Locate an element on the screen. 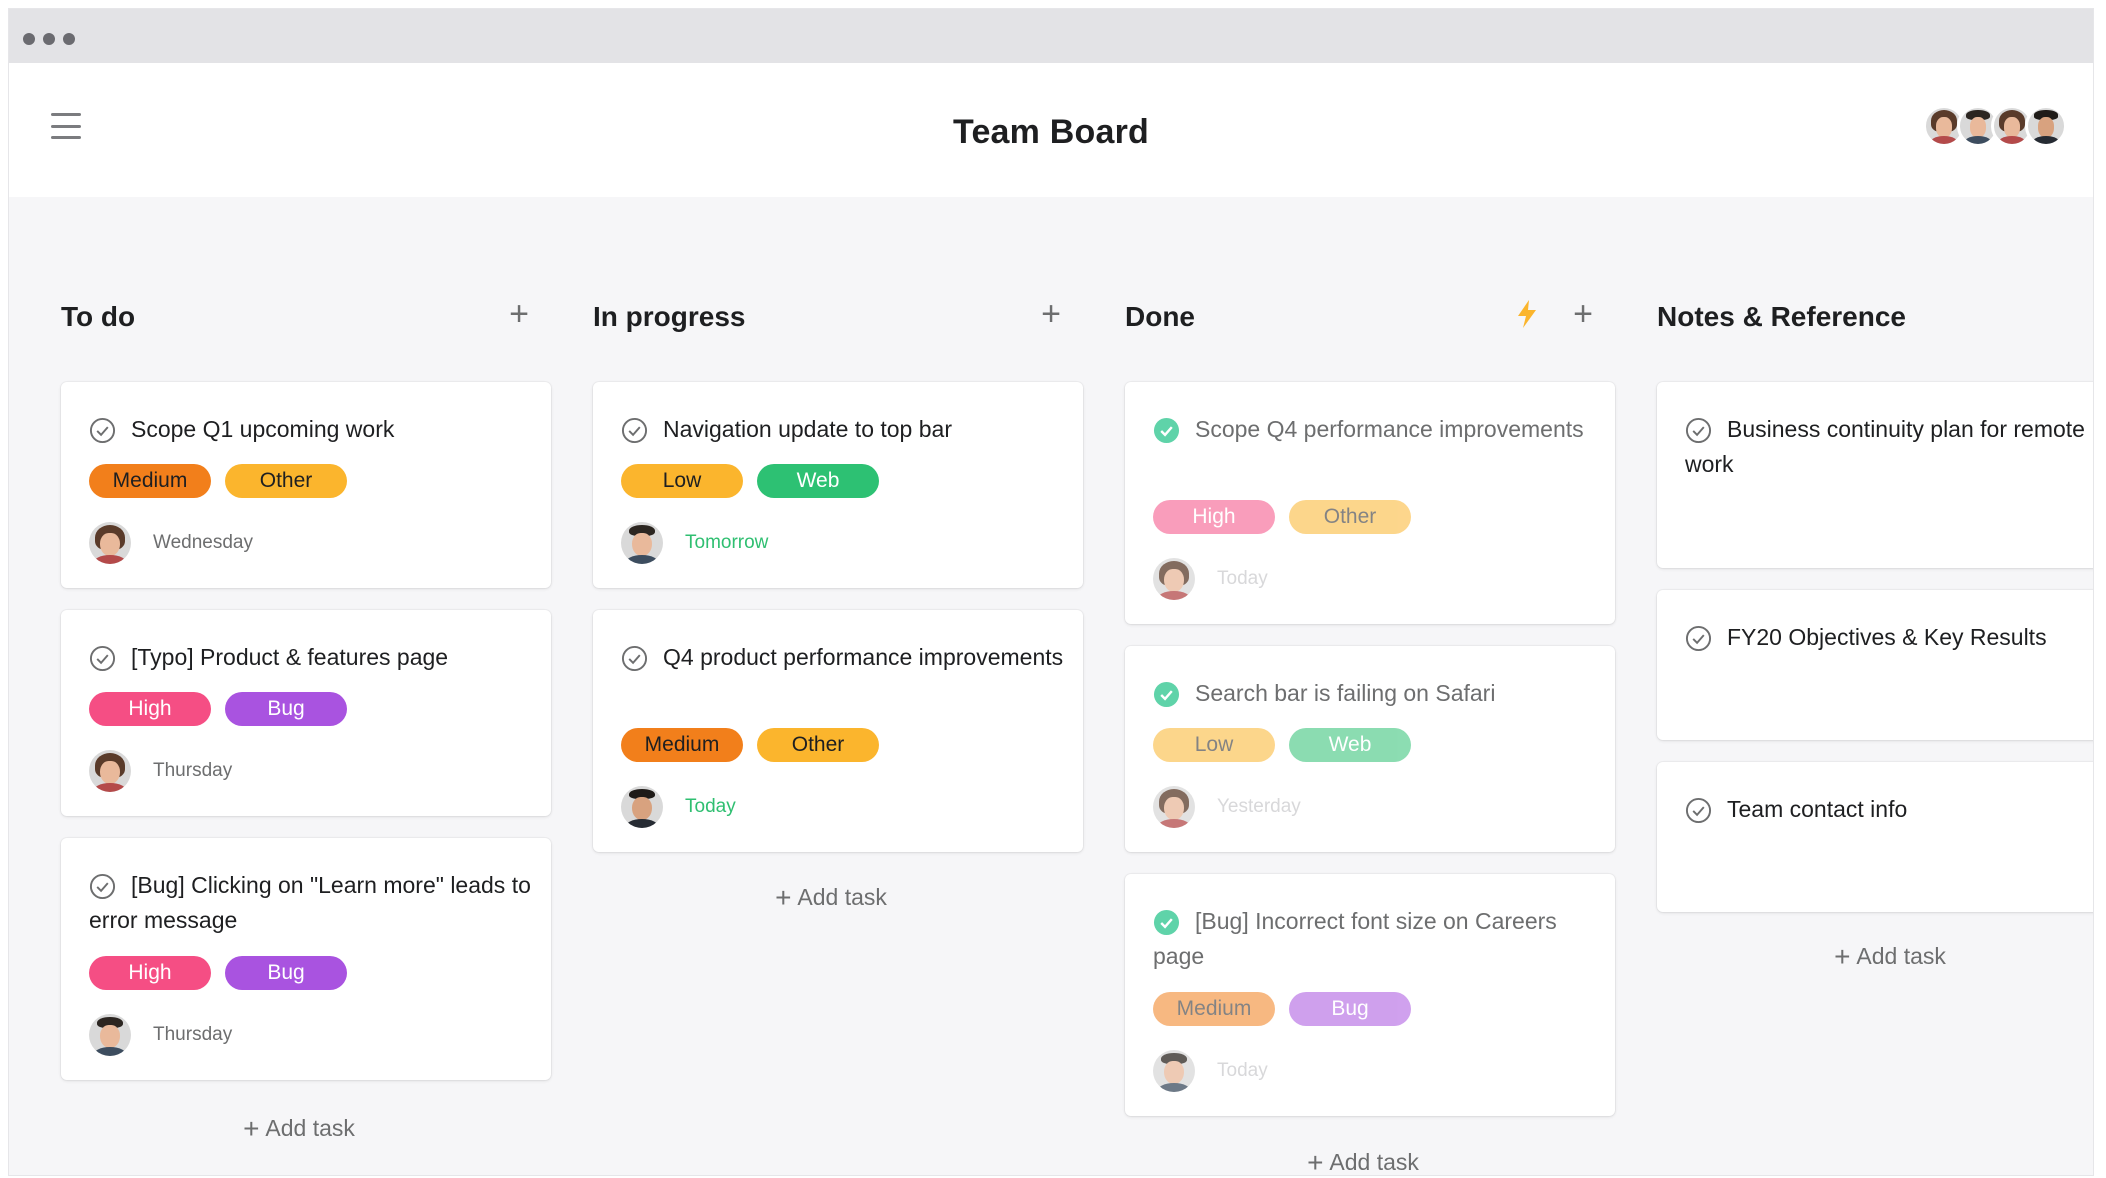  hamburger-menu-icon is located at coordinates (66, 126).